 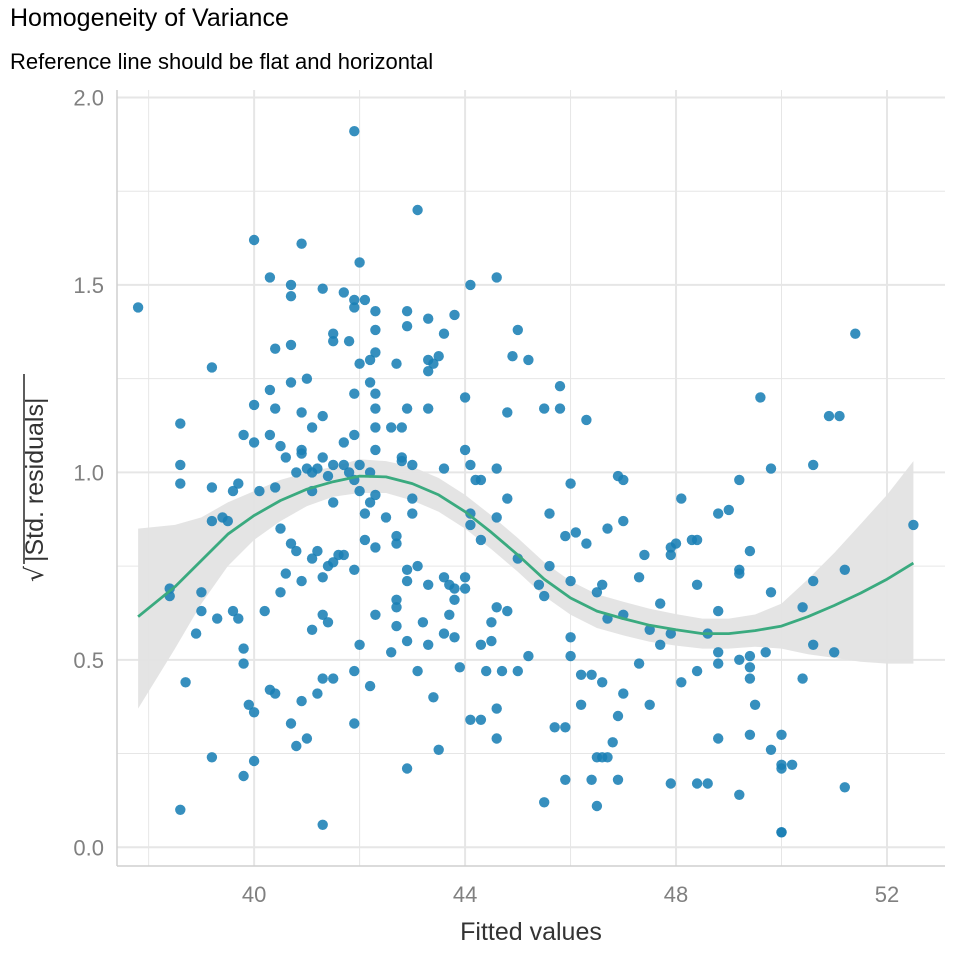 I want to click on smooth-line, so click(x=526, y=554).